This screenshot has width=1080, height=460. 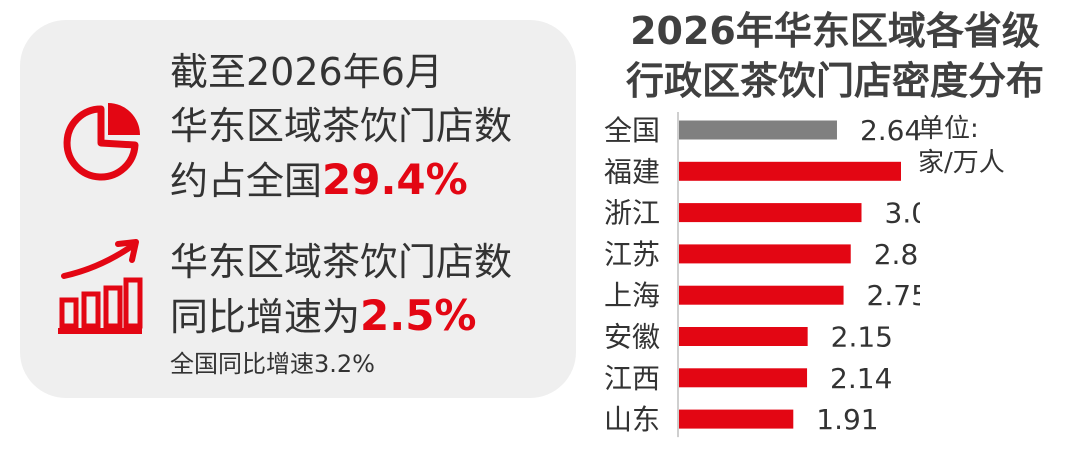 I want to click on category-label: 全国, so click(x=632, y=130).